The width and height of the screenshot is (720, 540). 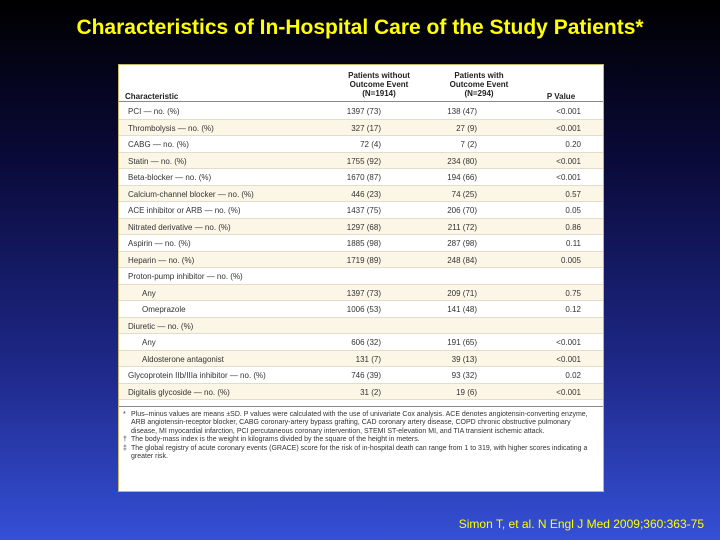 I want to click on table-row: Diuretic — no. (%), so click(x=361, y=325).